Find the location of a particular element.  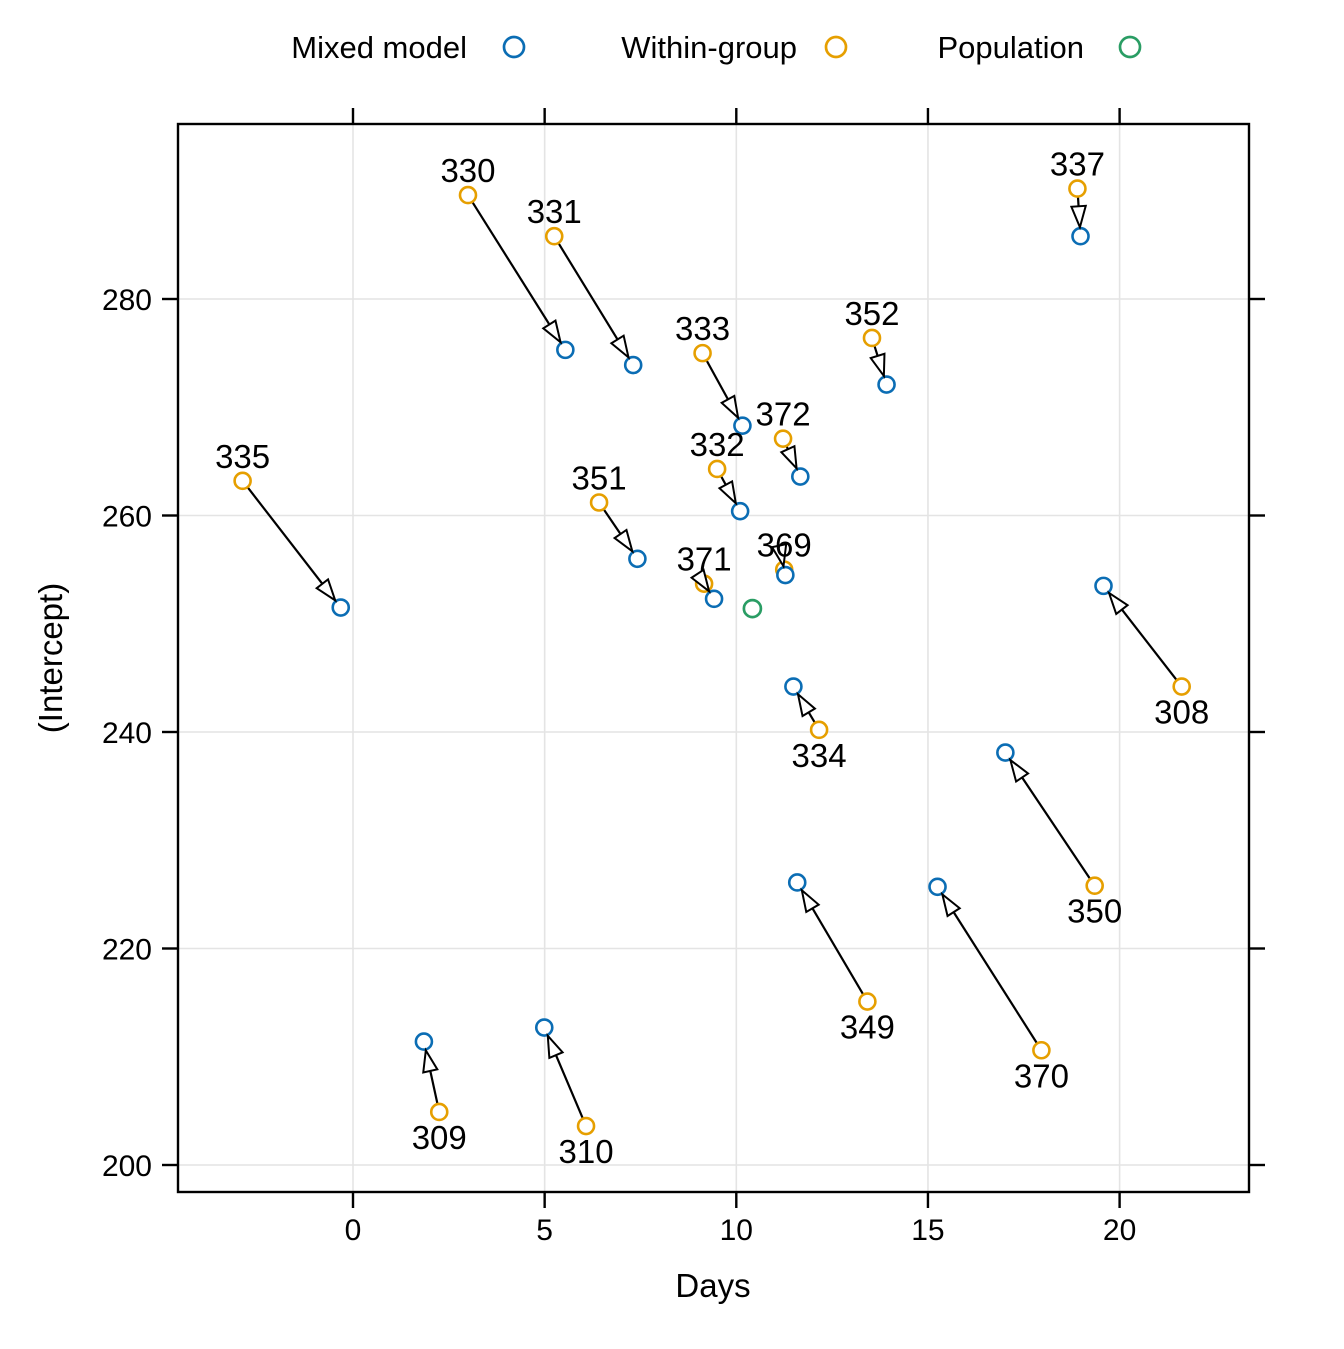

subject-330-within-point is located at coordinates (468, 195).